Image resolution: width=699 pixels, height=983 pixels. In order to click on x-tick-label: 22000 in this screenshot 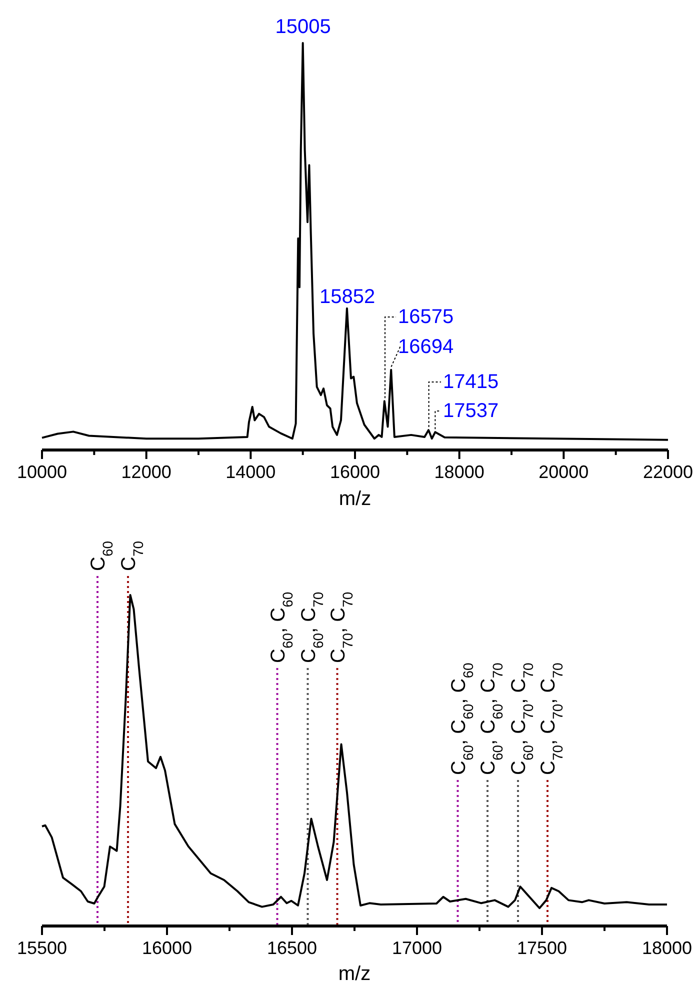, I will do `click(668, 472)`.